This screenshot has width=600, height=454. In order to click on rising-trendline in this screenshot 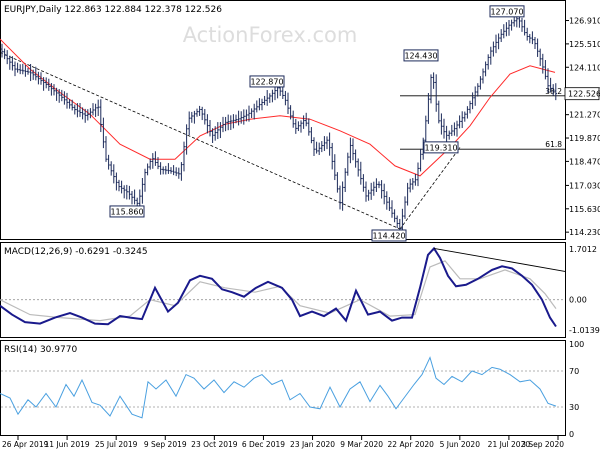, I will do `click(430, 188)`.